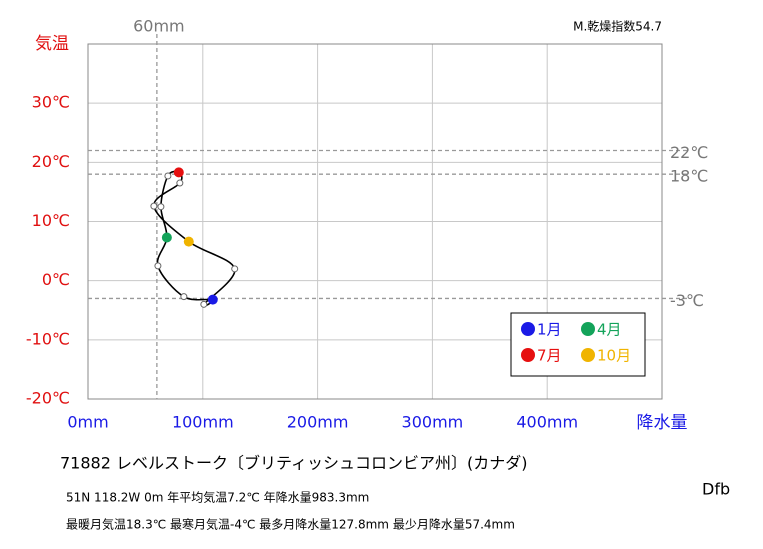  Describe the element at coordinates (549, 330) in the screenshot. I see `legend-label: 1月` at that location.